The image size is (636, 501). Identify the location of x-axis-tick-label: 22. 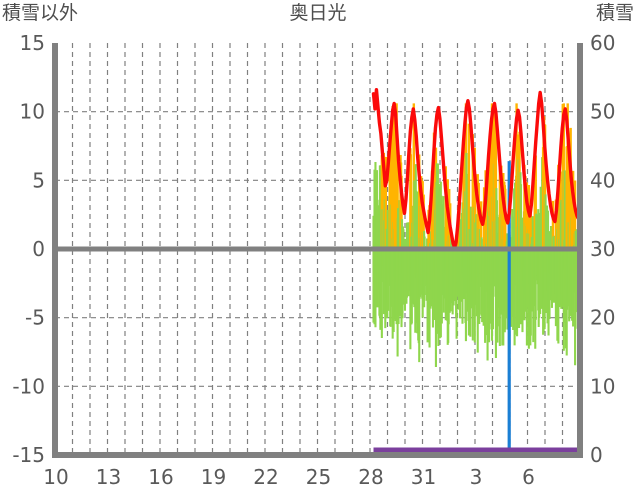
(265, 477).